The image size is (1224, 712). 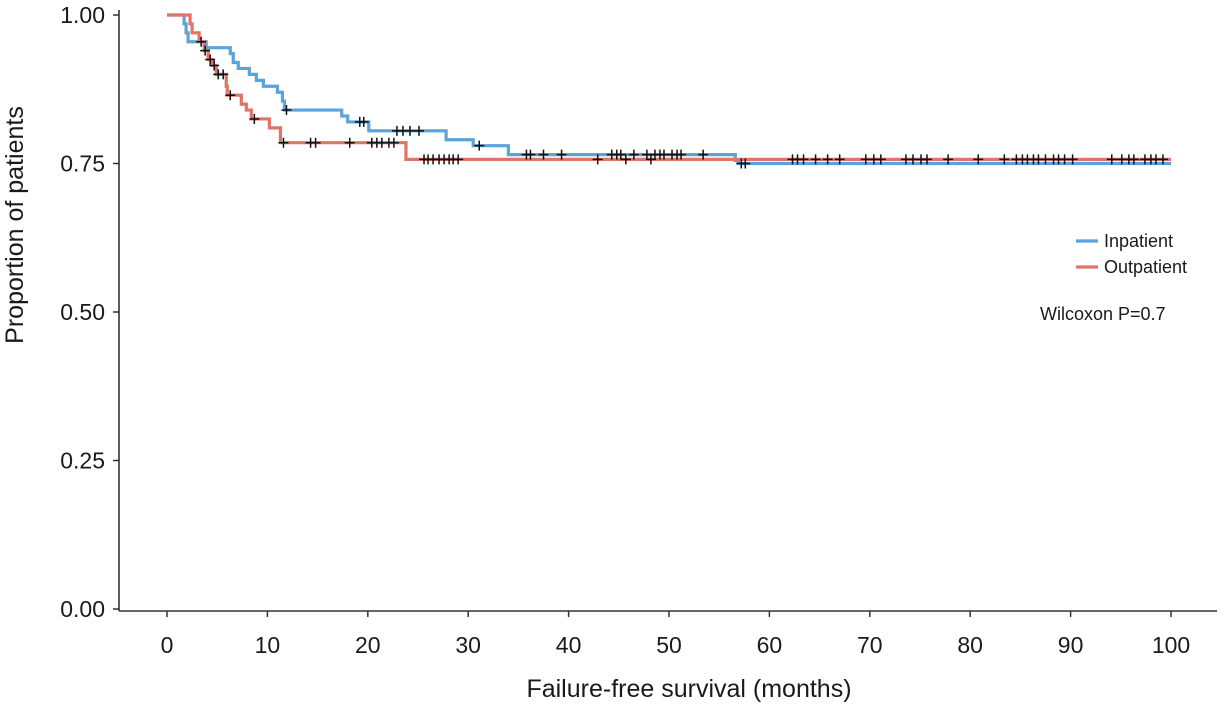 What do you see at coordinates (1103, 314) in the screenshot?
I see `wilcoxon-annotation: Wilcoxon P=0.7` at bounding box center [1103, 314].